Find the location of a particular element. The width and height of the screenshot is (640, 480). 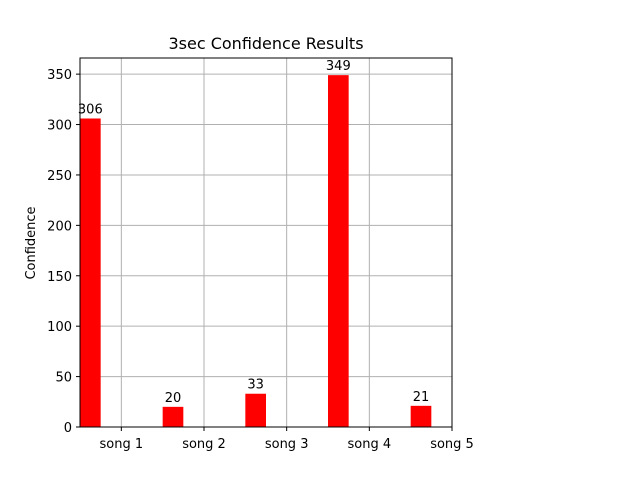

y-tick-label: 50 is located at coordinates (63, 378).